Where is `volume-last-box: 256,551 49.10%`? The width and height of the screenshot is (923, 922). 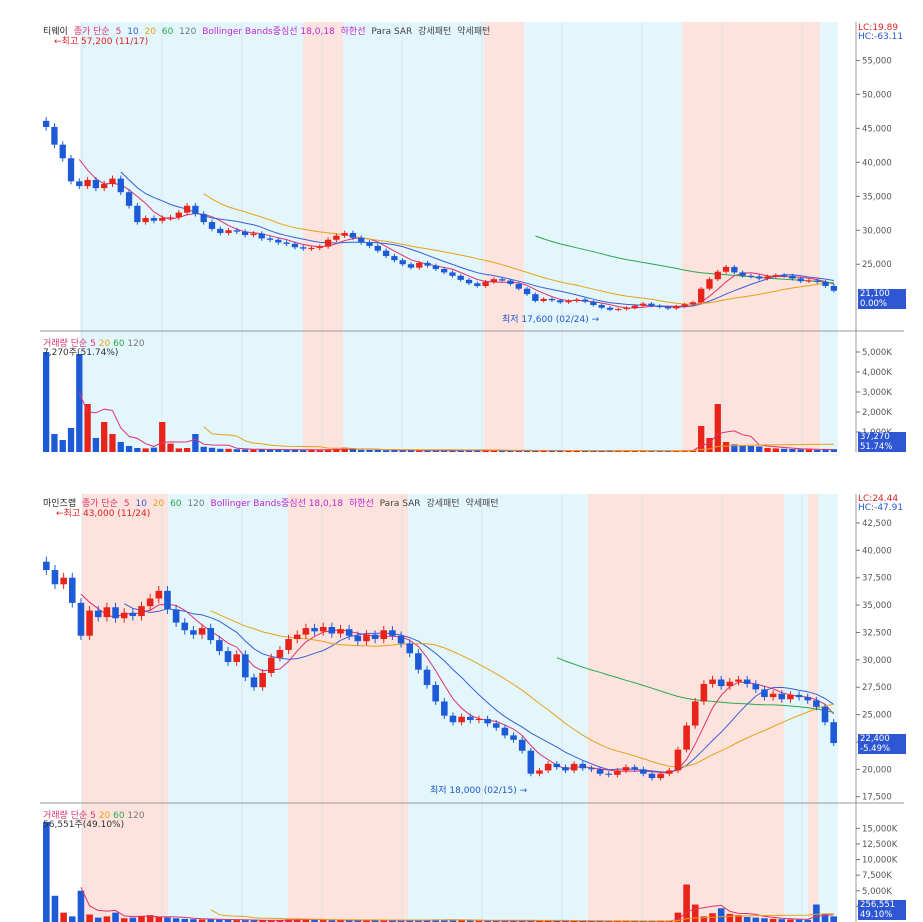 volume-last-box: 256,551 49.10% is located at coordinates (882, 910).